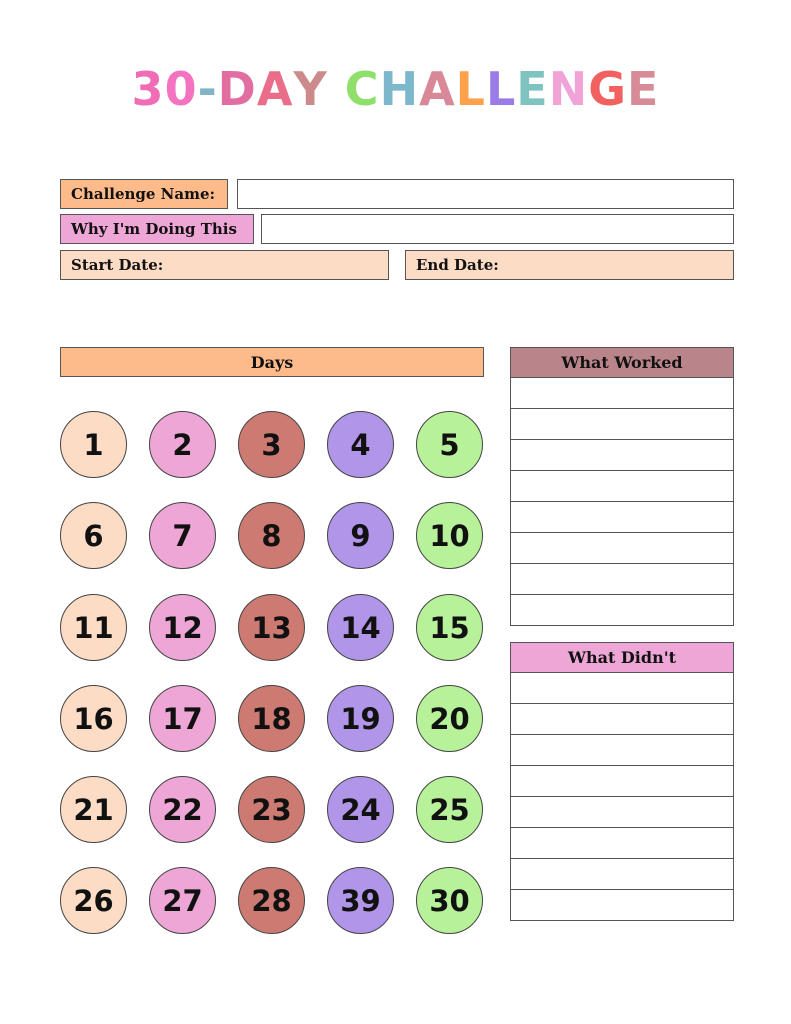  Describe the element at coordinates (272, 362) in the screenshot. I see `days-header: Days` at that location.